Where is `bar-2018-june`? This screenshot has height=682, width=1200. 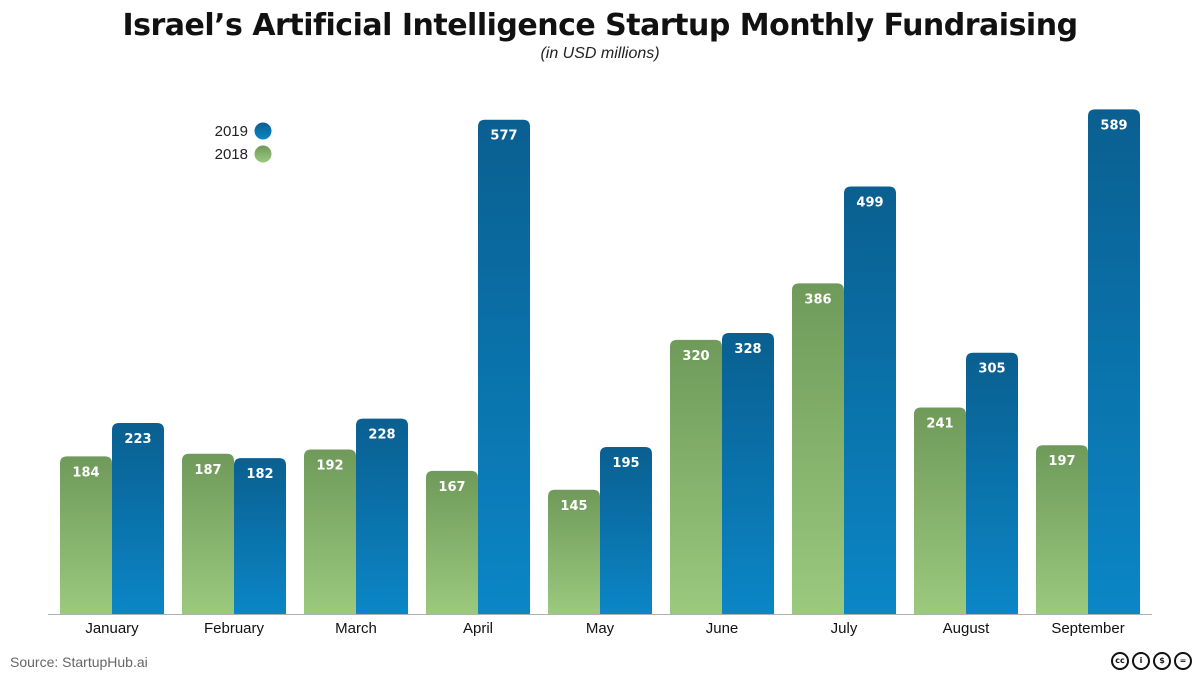
bar-2018-june is located at coordinates (696, 476).